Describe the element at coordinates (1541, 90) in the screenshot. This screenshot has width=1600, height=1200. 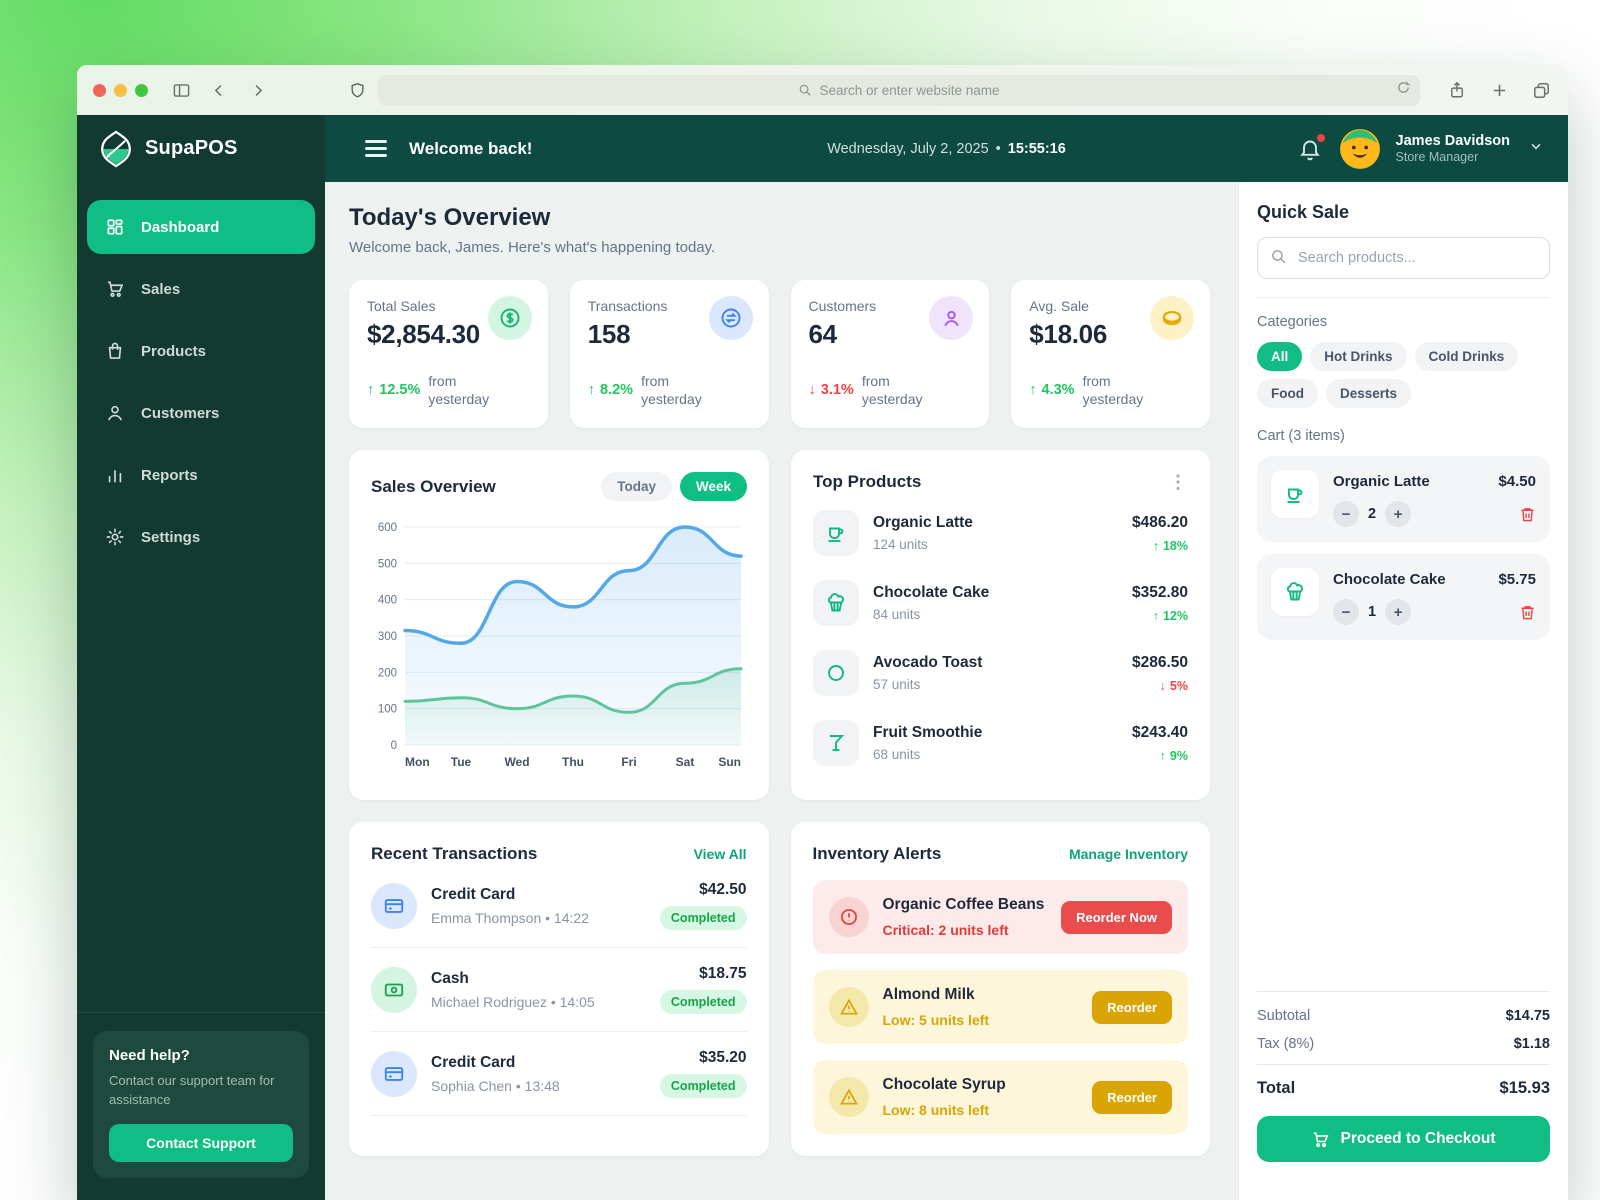
I see `tab-overview-icon` at that location.